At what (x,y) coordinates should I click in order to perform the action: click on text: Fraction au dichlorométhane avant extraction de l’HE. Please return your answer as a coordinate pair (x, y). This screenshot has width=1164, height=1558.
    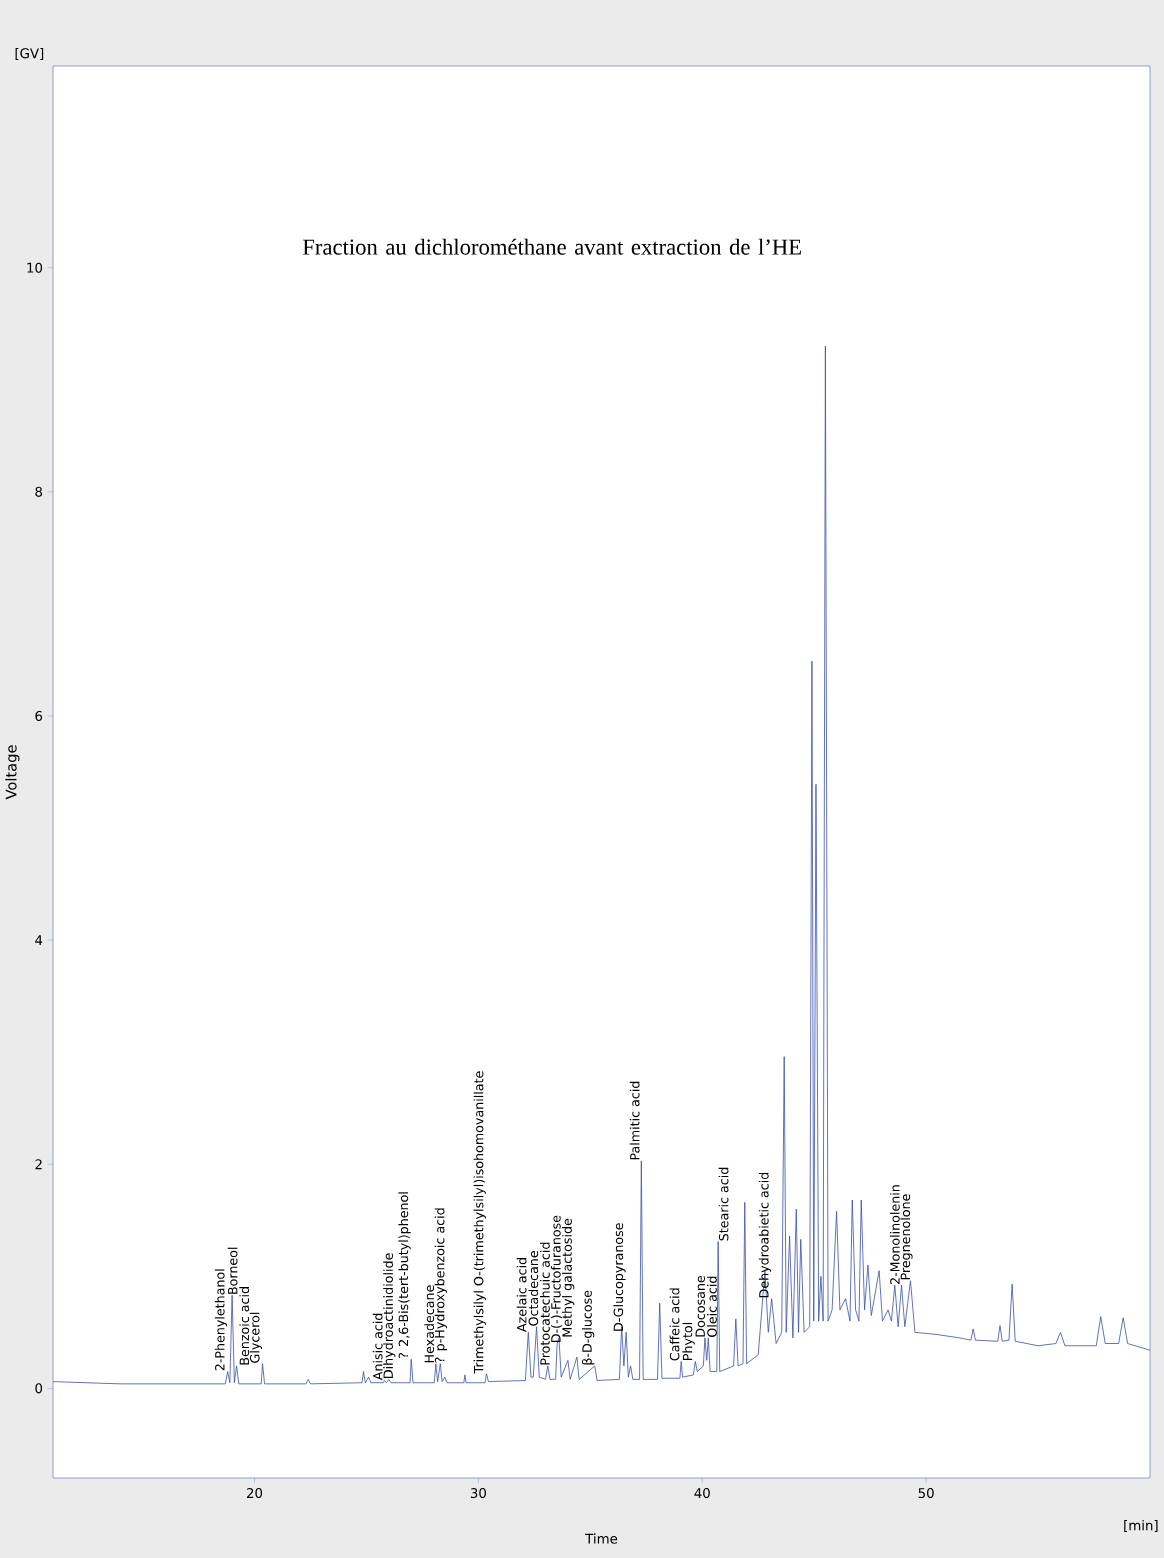
    Looking at the image, I should click on (551, 246).